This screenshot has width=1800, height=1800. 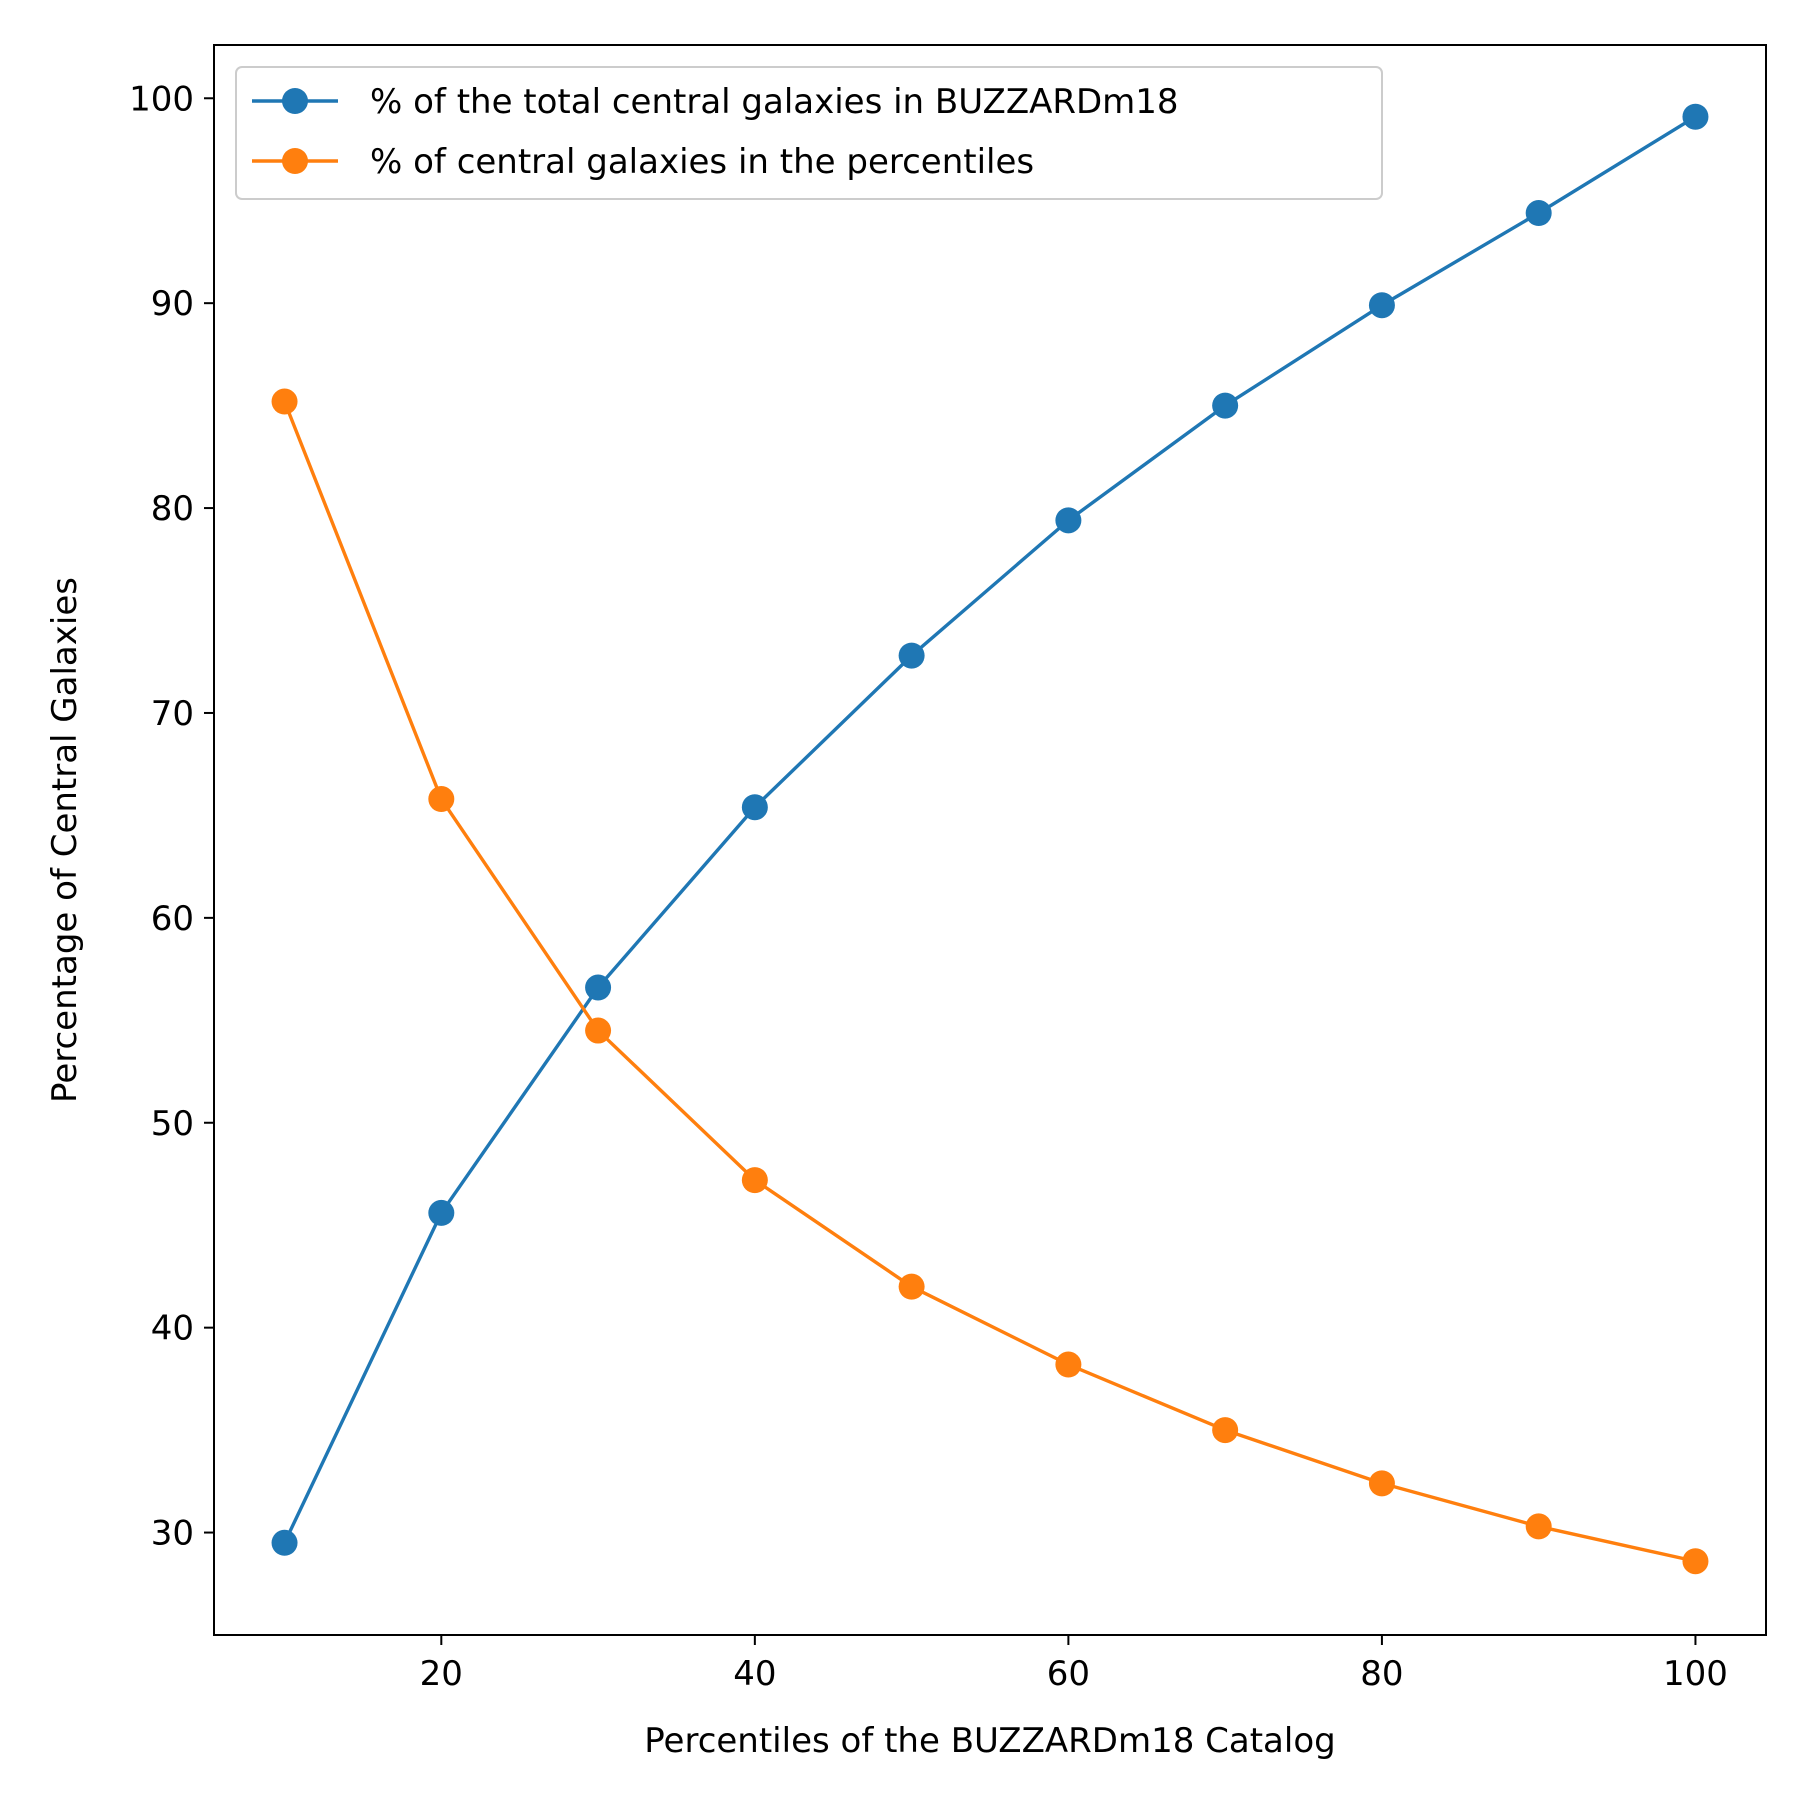 I want to click on x-axis: 20 40 60 80 100, so click(x=1074, y=1664).